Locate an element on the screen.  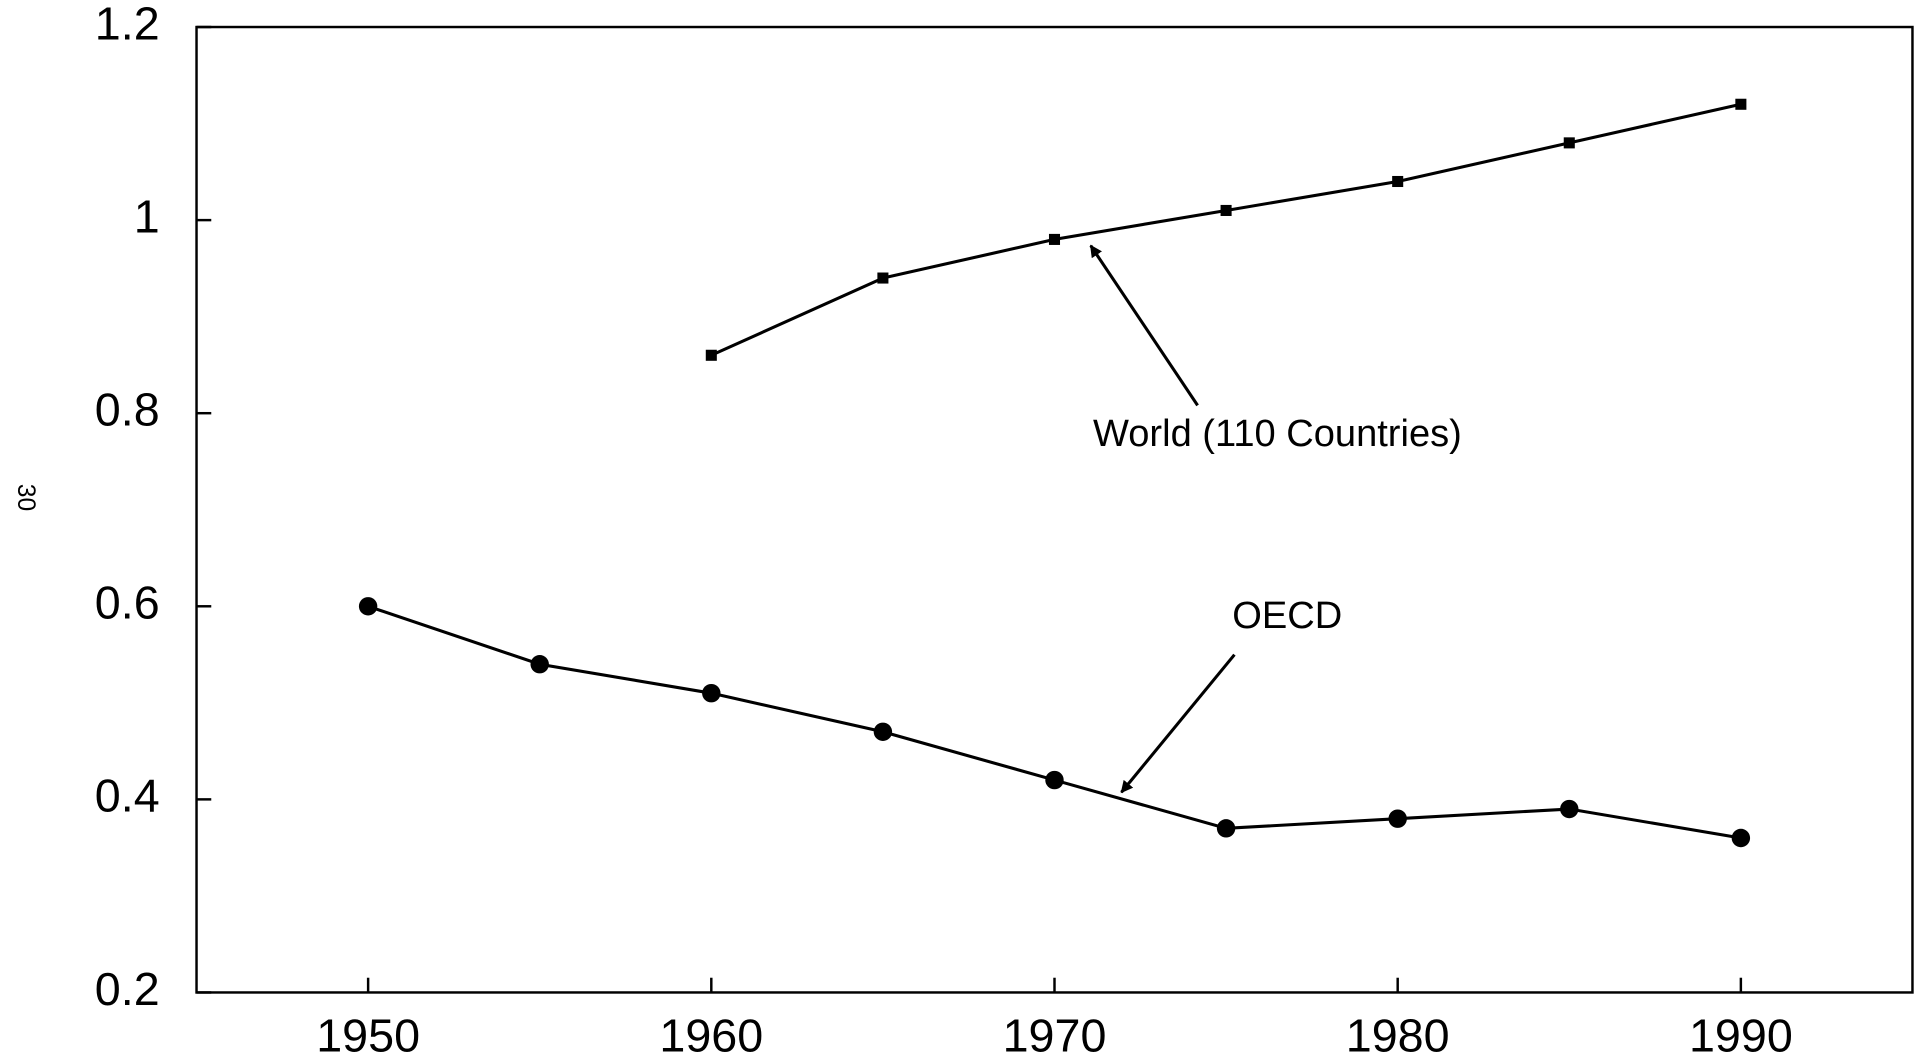
series-annotation: World (110 Countries) is located at coordinates (1277, 434).